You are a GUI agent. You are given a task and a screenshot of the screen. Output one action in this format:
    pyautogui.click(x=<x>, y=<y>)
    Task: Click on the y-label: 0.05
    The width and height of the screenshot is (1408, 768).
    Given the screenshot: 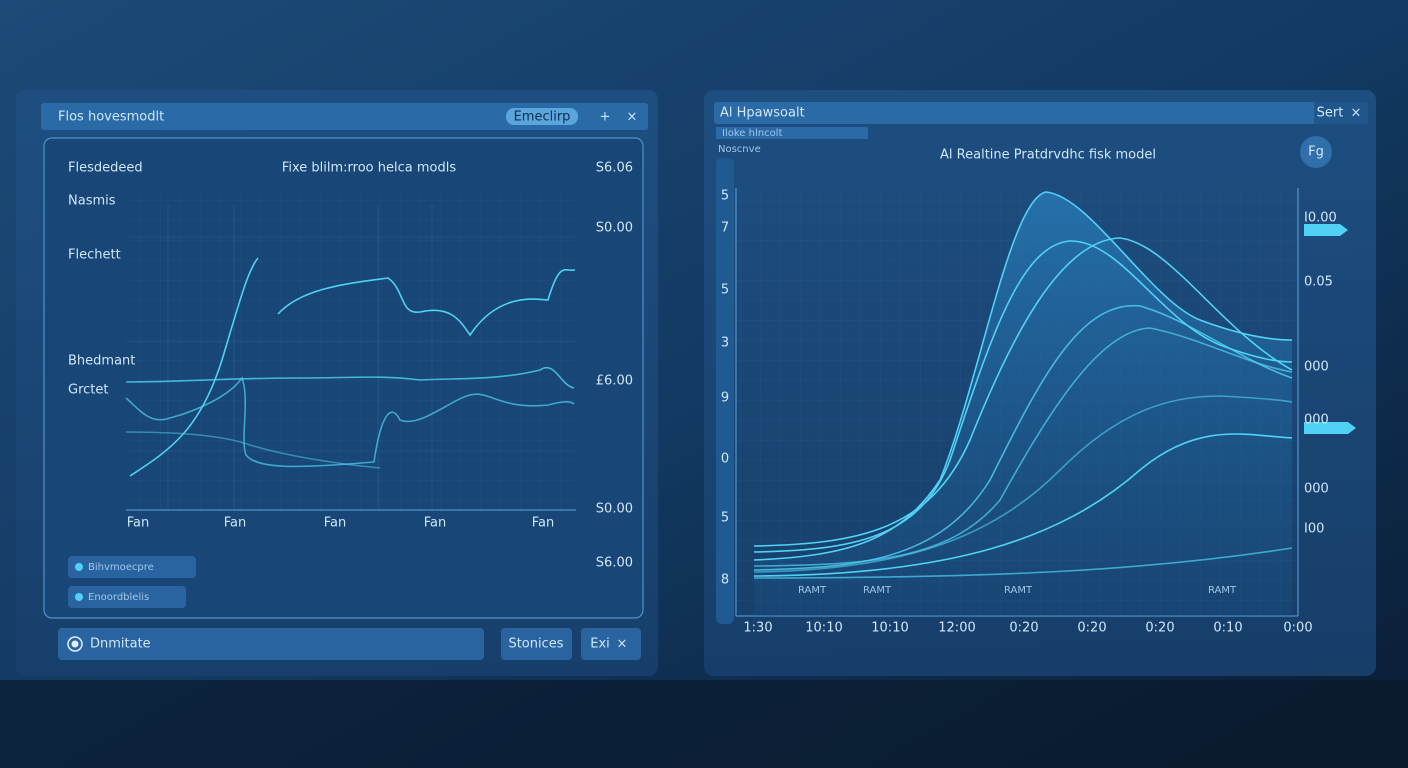 What is the action you would take?
    pyautogui.click(x=1318, y=282)
    